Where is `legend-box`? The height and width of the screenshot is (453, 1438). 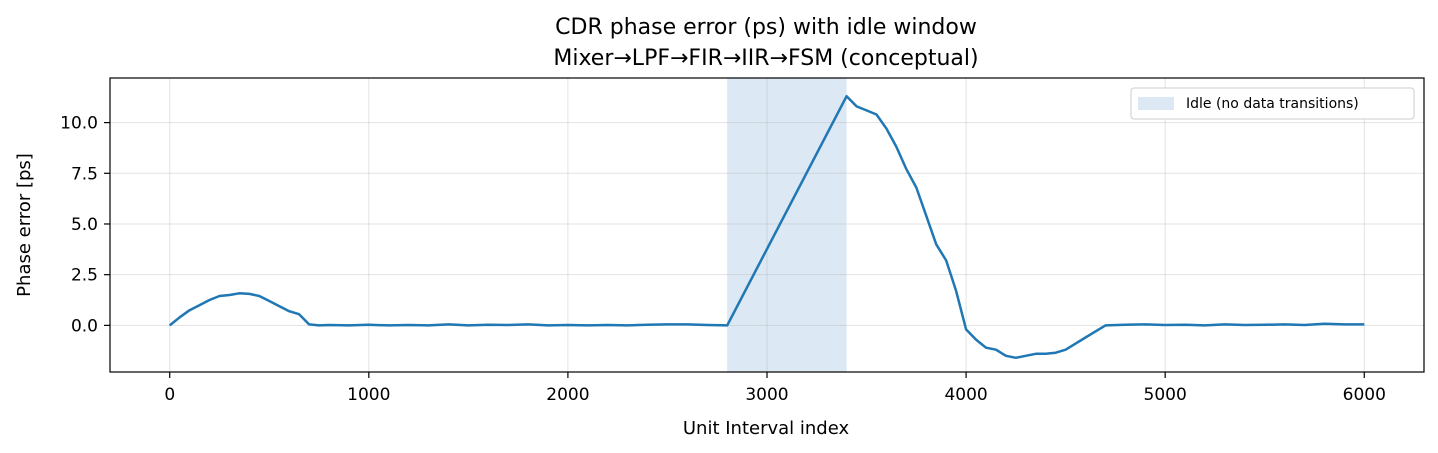
legend-box is located at coordinates (1272, 103).